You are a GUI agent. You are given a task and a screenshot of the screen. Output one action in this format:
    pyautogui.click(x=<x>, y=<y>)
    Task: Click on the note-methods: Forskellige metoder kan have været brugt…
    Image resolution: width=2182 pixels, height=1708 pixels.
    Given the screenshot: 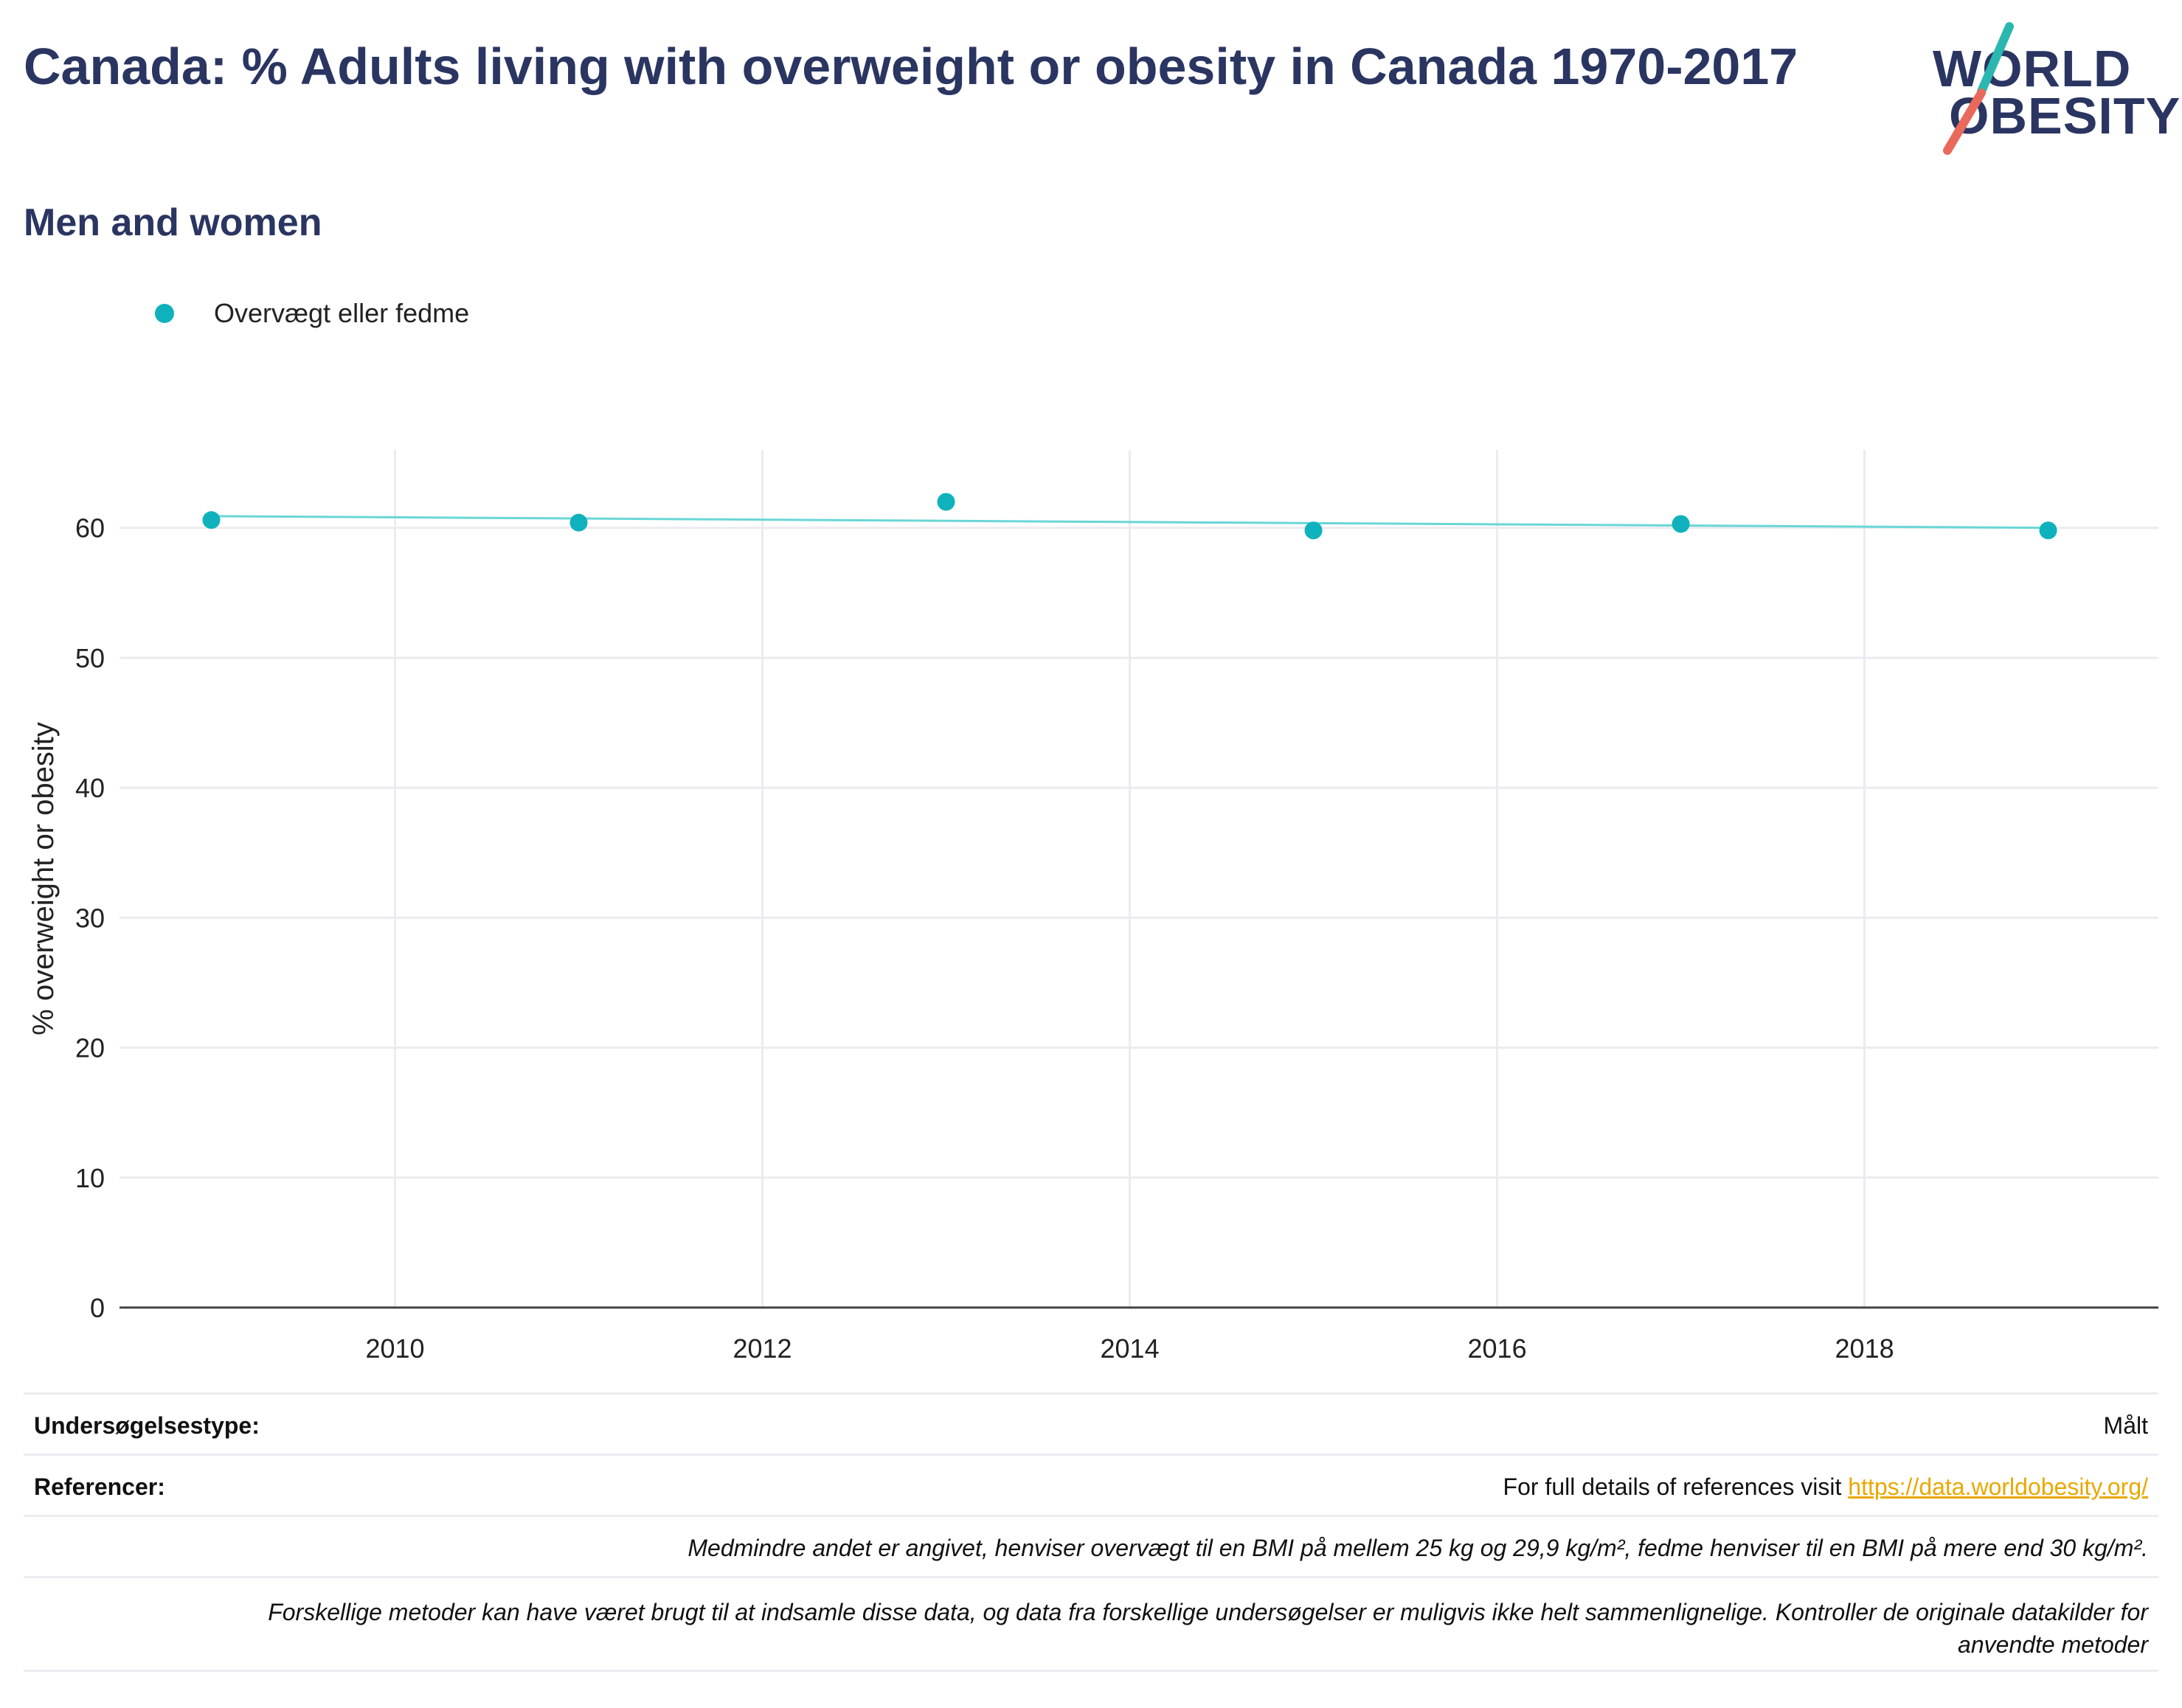 What is the action you would take?
    pyautogui.click(x=1208, y=1628)
    